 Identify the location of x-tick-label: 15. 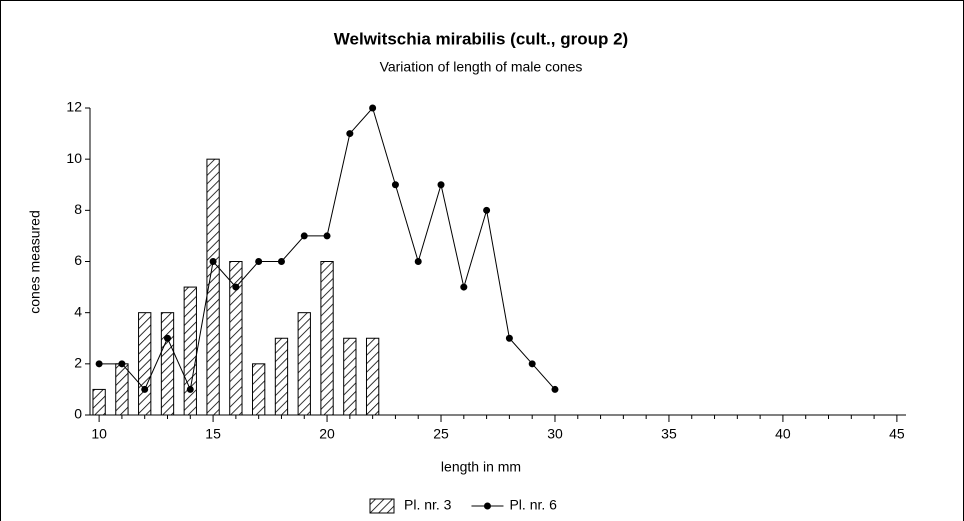
(213, 434).